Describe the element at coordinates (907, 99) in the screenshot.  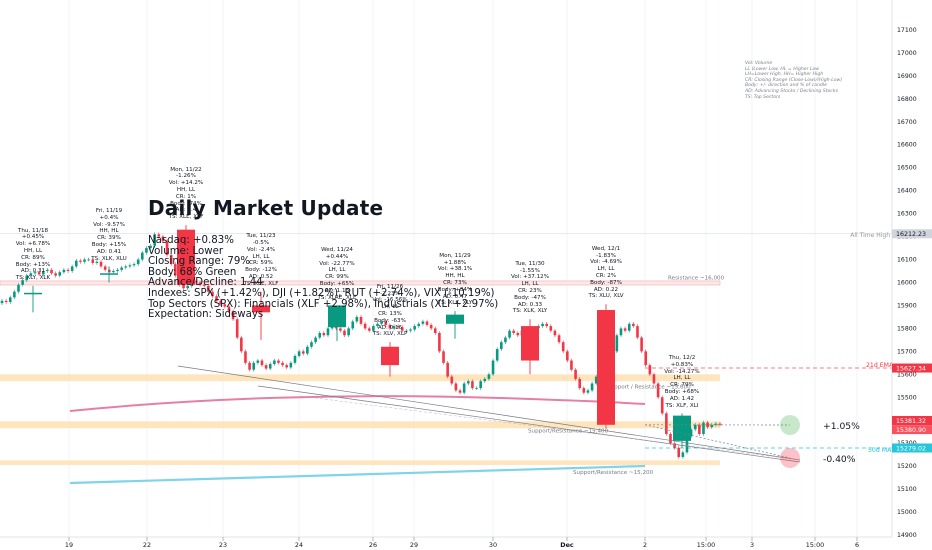
I see `price-tick-label: 16800` at that location.